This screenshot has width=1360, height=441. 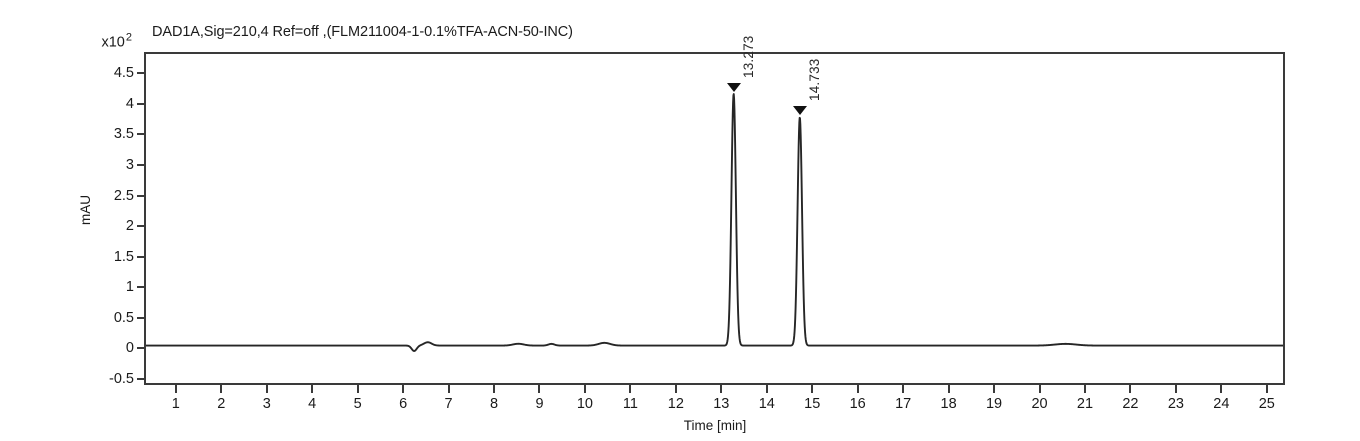 I want to click on x-axis-label: Time [min], so click(x=715, y=425).